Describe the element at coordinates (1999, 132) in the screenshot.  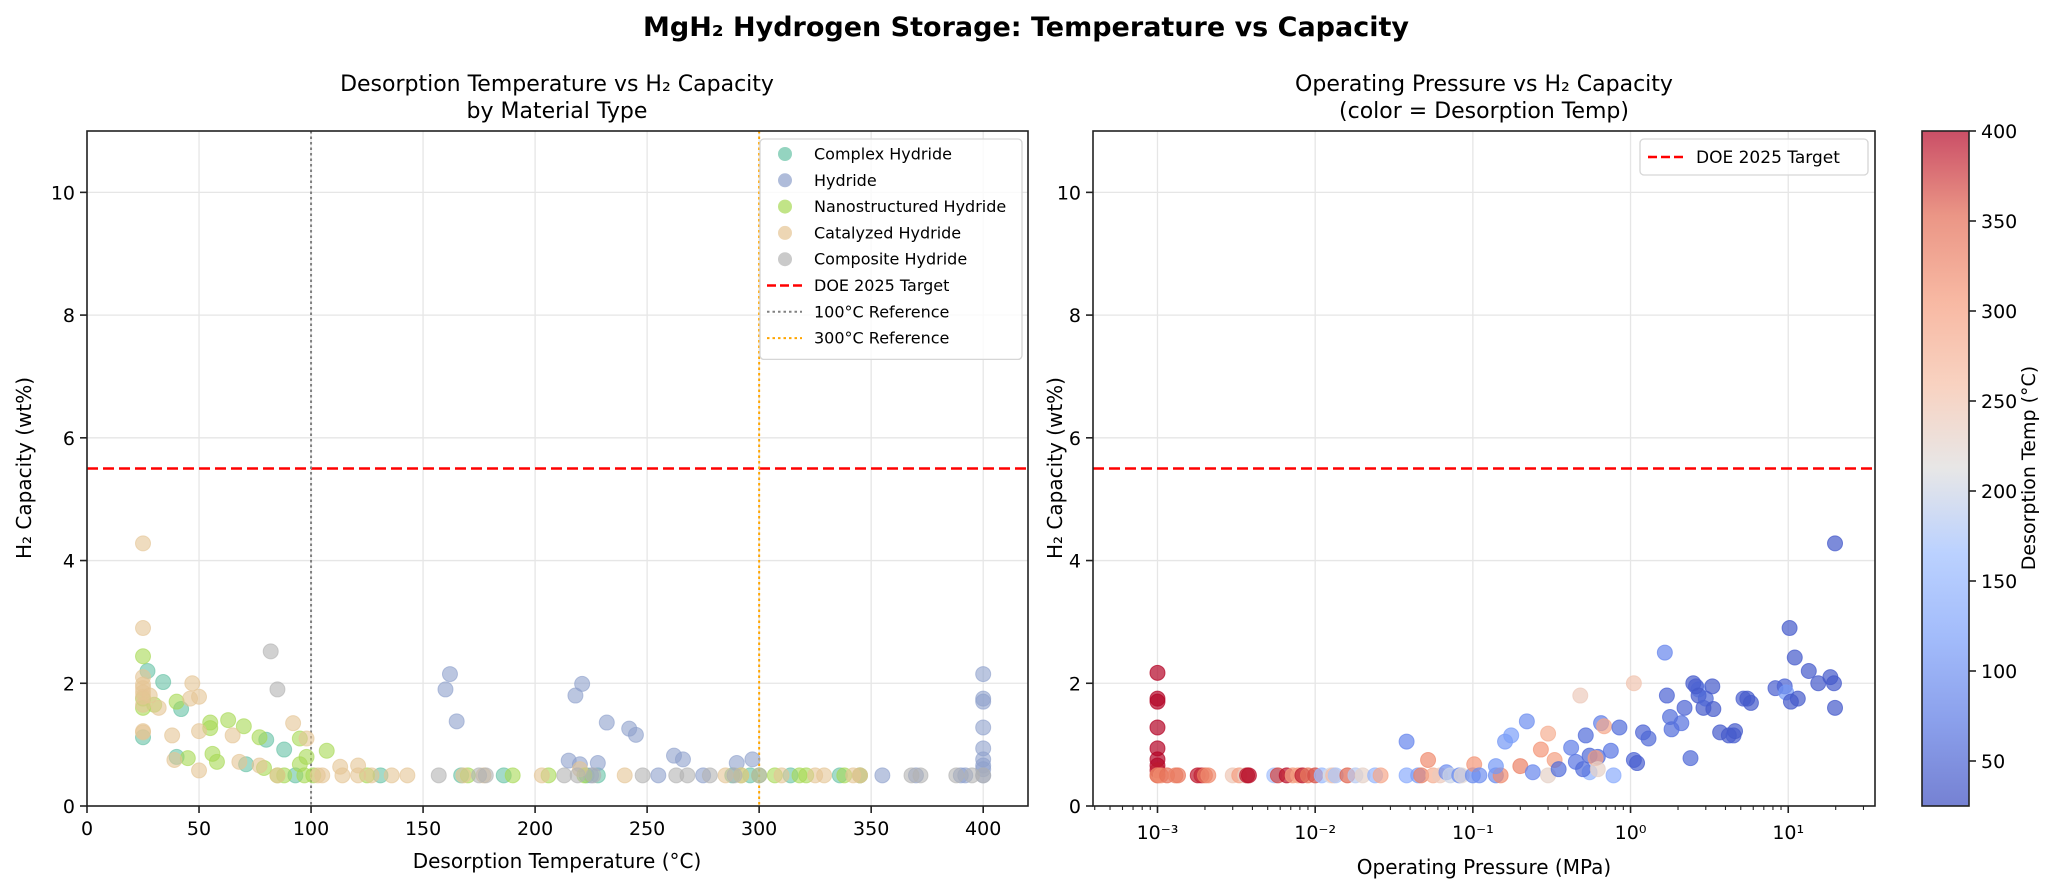
I see `colorbar-tick-label: 400` at that location.